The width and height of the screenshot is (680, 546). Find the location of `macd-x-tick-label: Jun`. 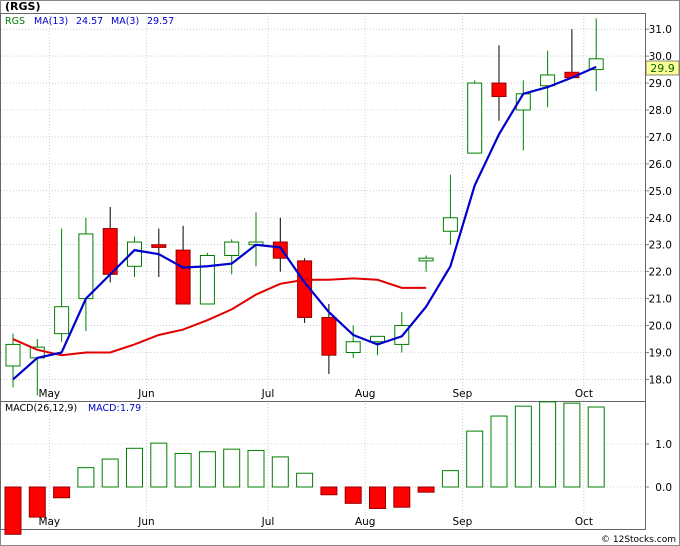

macd-x-tick-label: Jun is located at coordinates (145, 522).